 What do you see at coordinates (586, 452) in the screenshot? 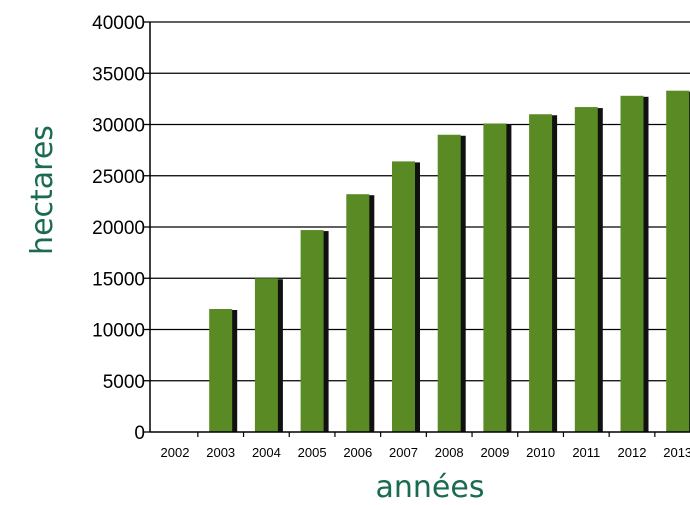
I see `x-tick-label: 2011` at bounding box center [586, 452].